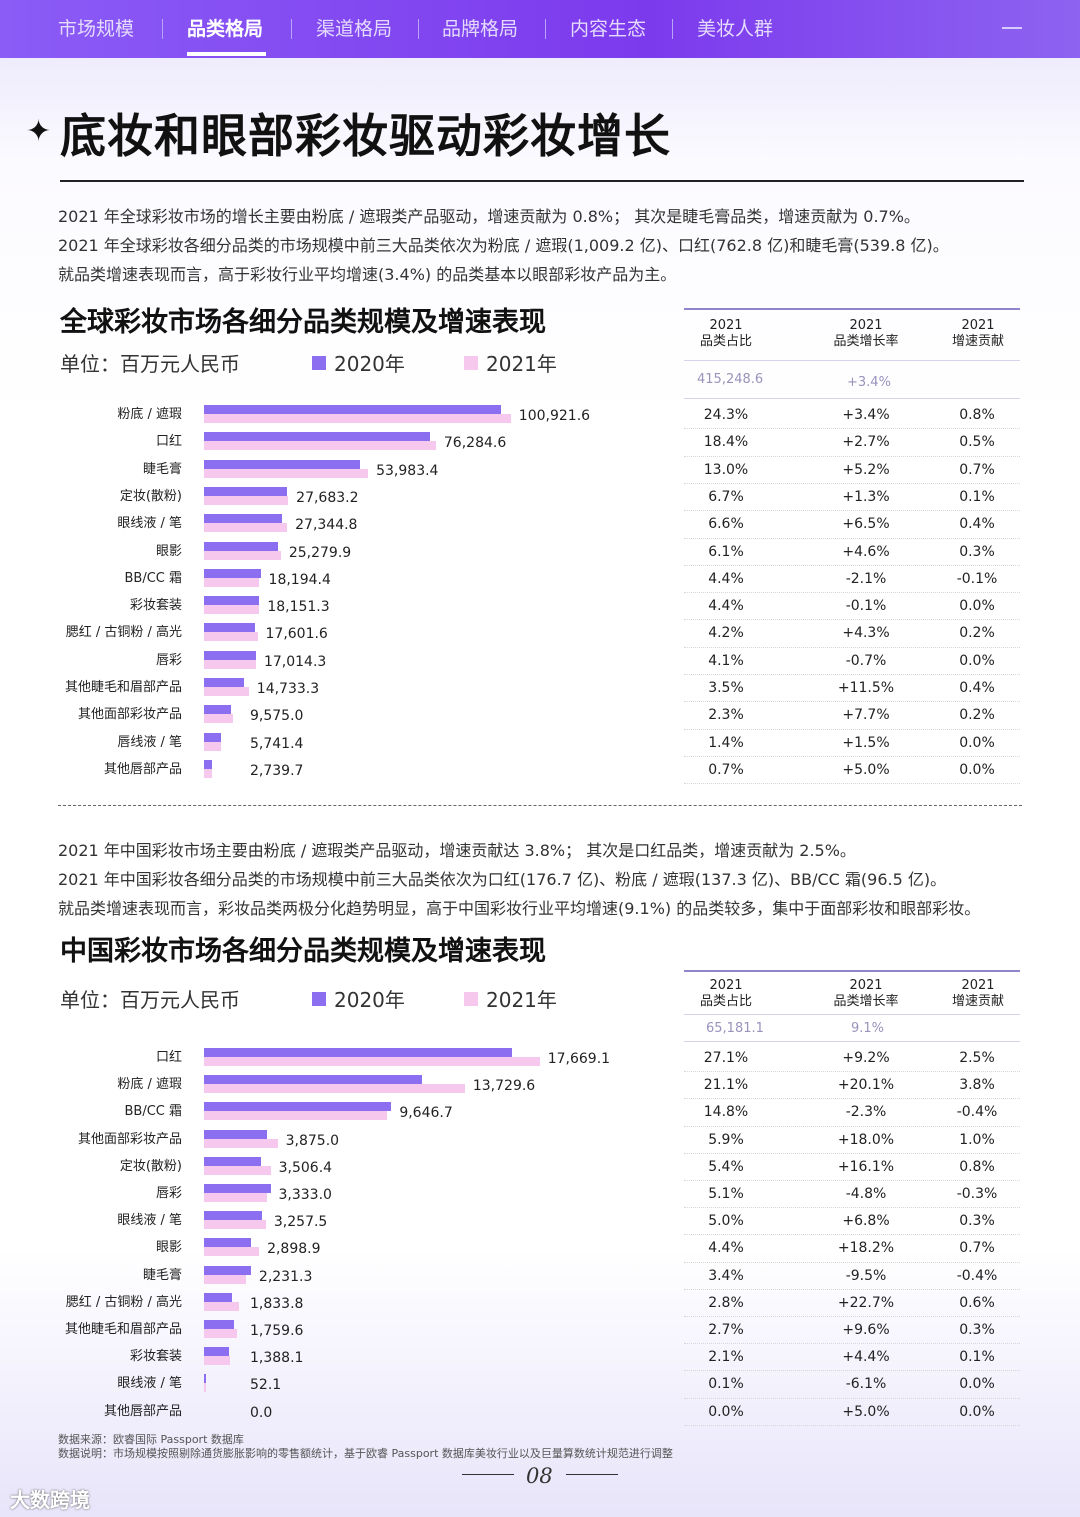 This screenshot has width=1080, height=1517. Describe the element at coordinates (726, 1085) in the screenshot. I see `share-cell: 21.1%` at that location.